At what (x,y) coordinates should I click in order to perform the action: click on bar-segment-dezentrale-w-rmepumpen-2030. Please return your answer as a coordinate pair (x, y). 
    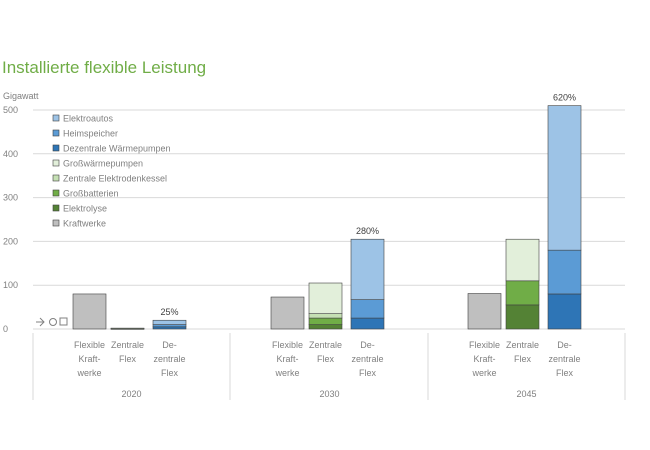
    Looking at the image, I should click on (367, 323).